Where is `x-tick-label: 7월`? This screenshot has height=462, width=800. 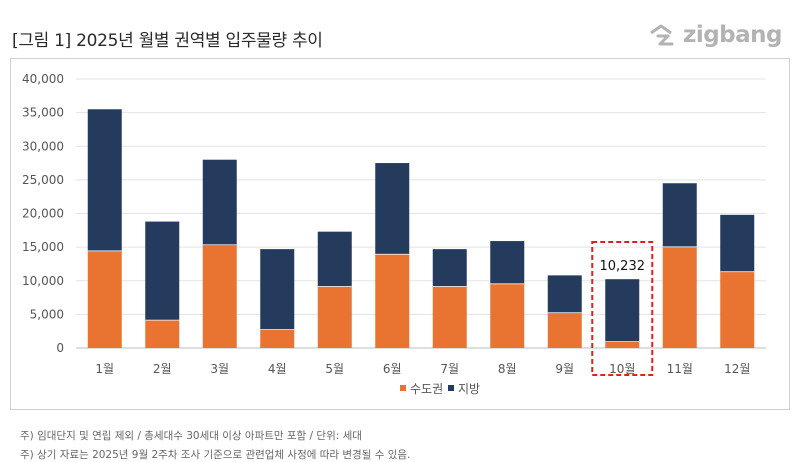
x-tick-label: 7월 is located at coordinates (449, 369).